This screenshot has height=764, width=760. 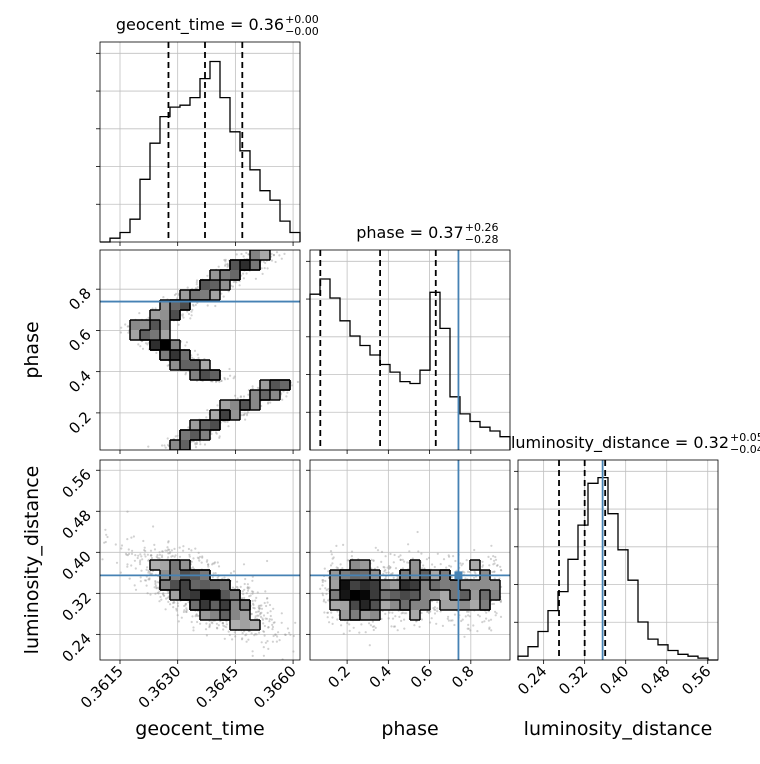 What do you see at coordinates (58, 360) in the screenshot?
I see `y-tick-labels-phase: 0.2 0.4 0.6 0.8 phase` at bounding box center [58, 360].